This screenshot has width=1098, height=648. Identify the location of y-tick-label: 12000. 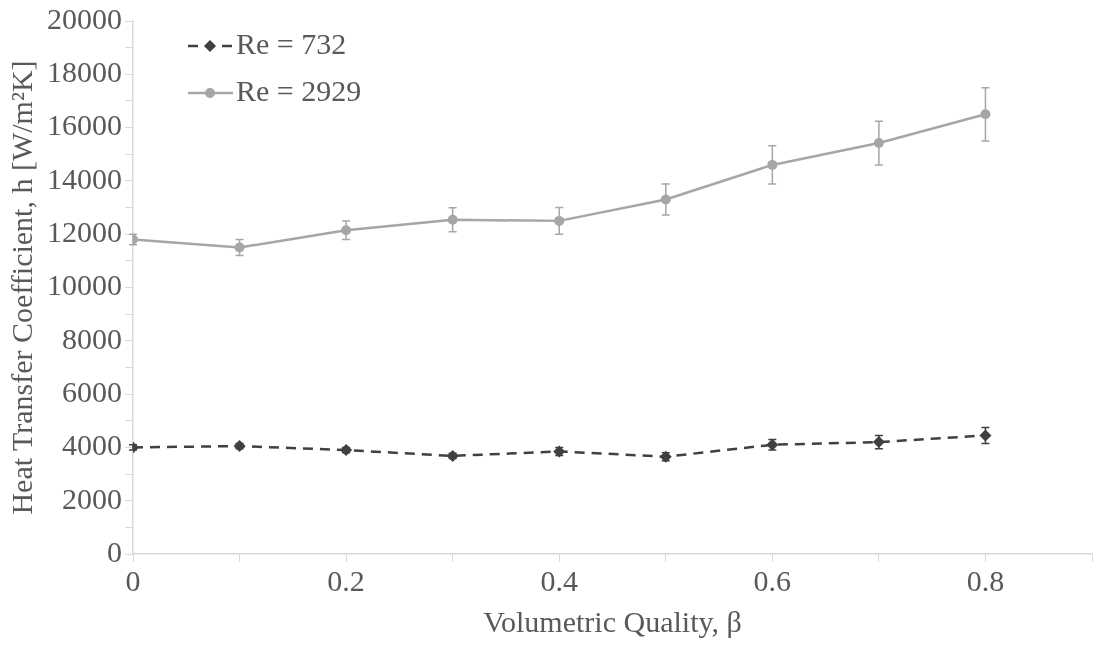
(84, 232).